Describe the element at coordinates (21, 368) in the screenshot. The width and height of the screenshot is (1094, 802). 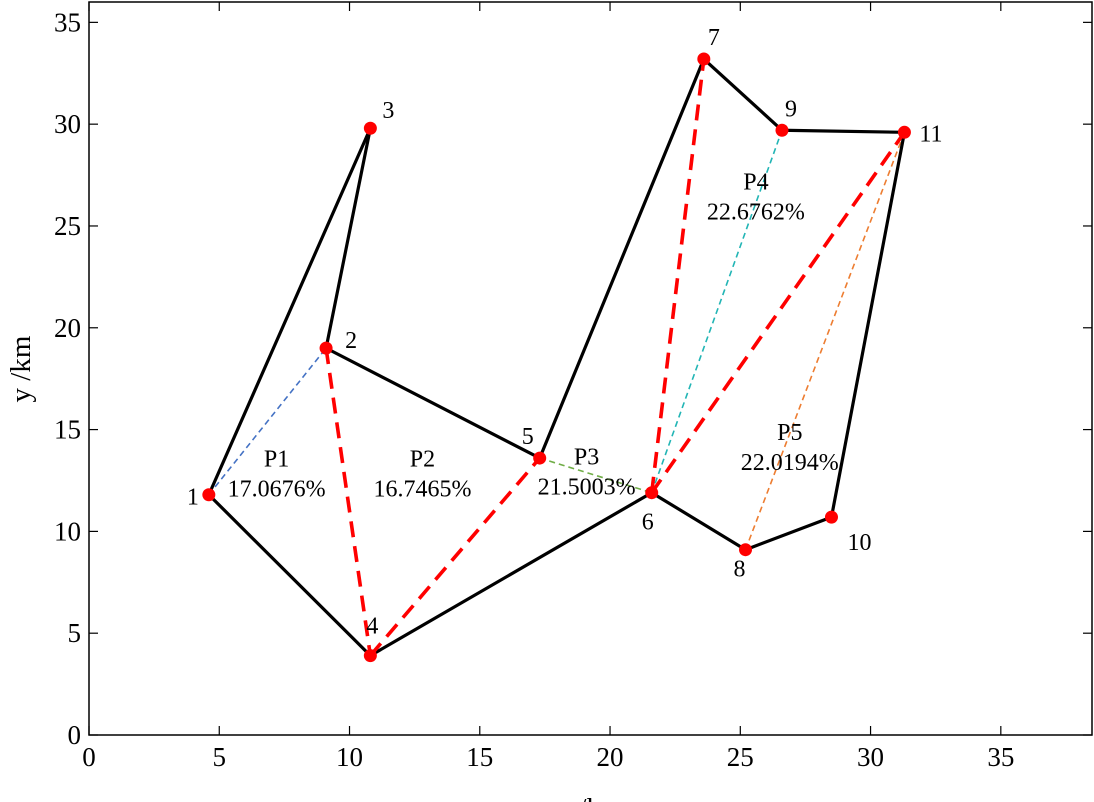
I see `y-axis-title: y /km` at that location.